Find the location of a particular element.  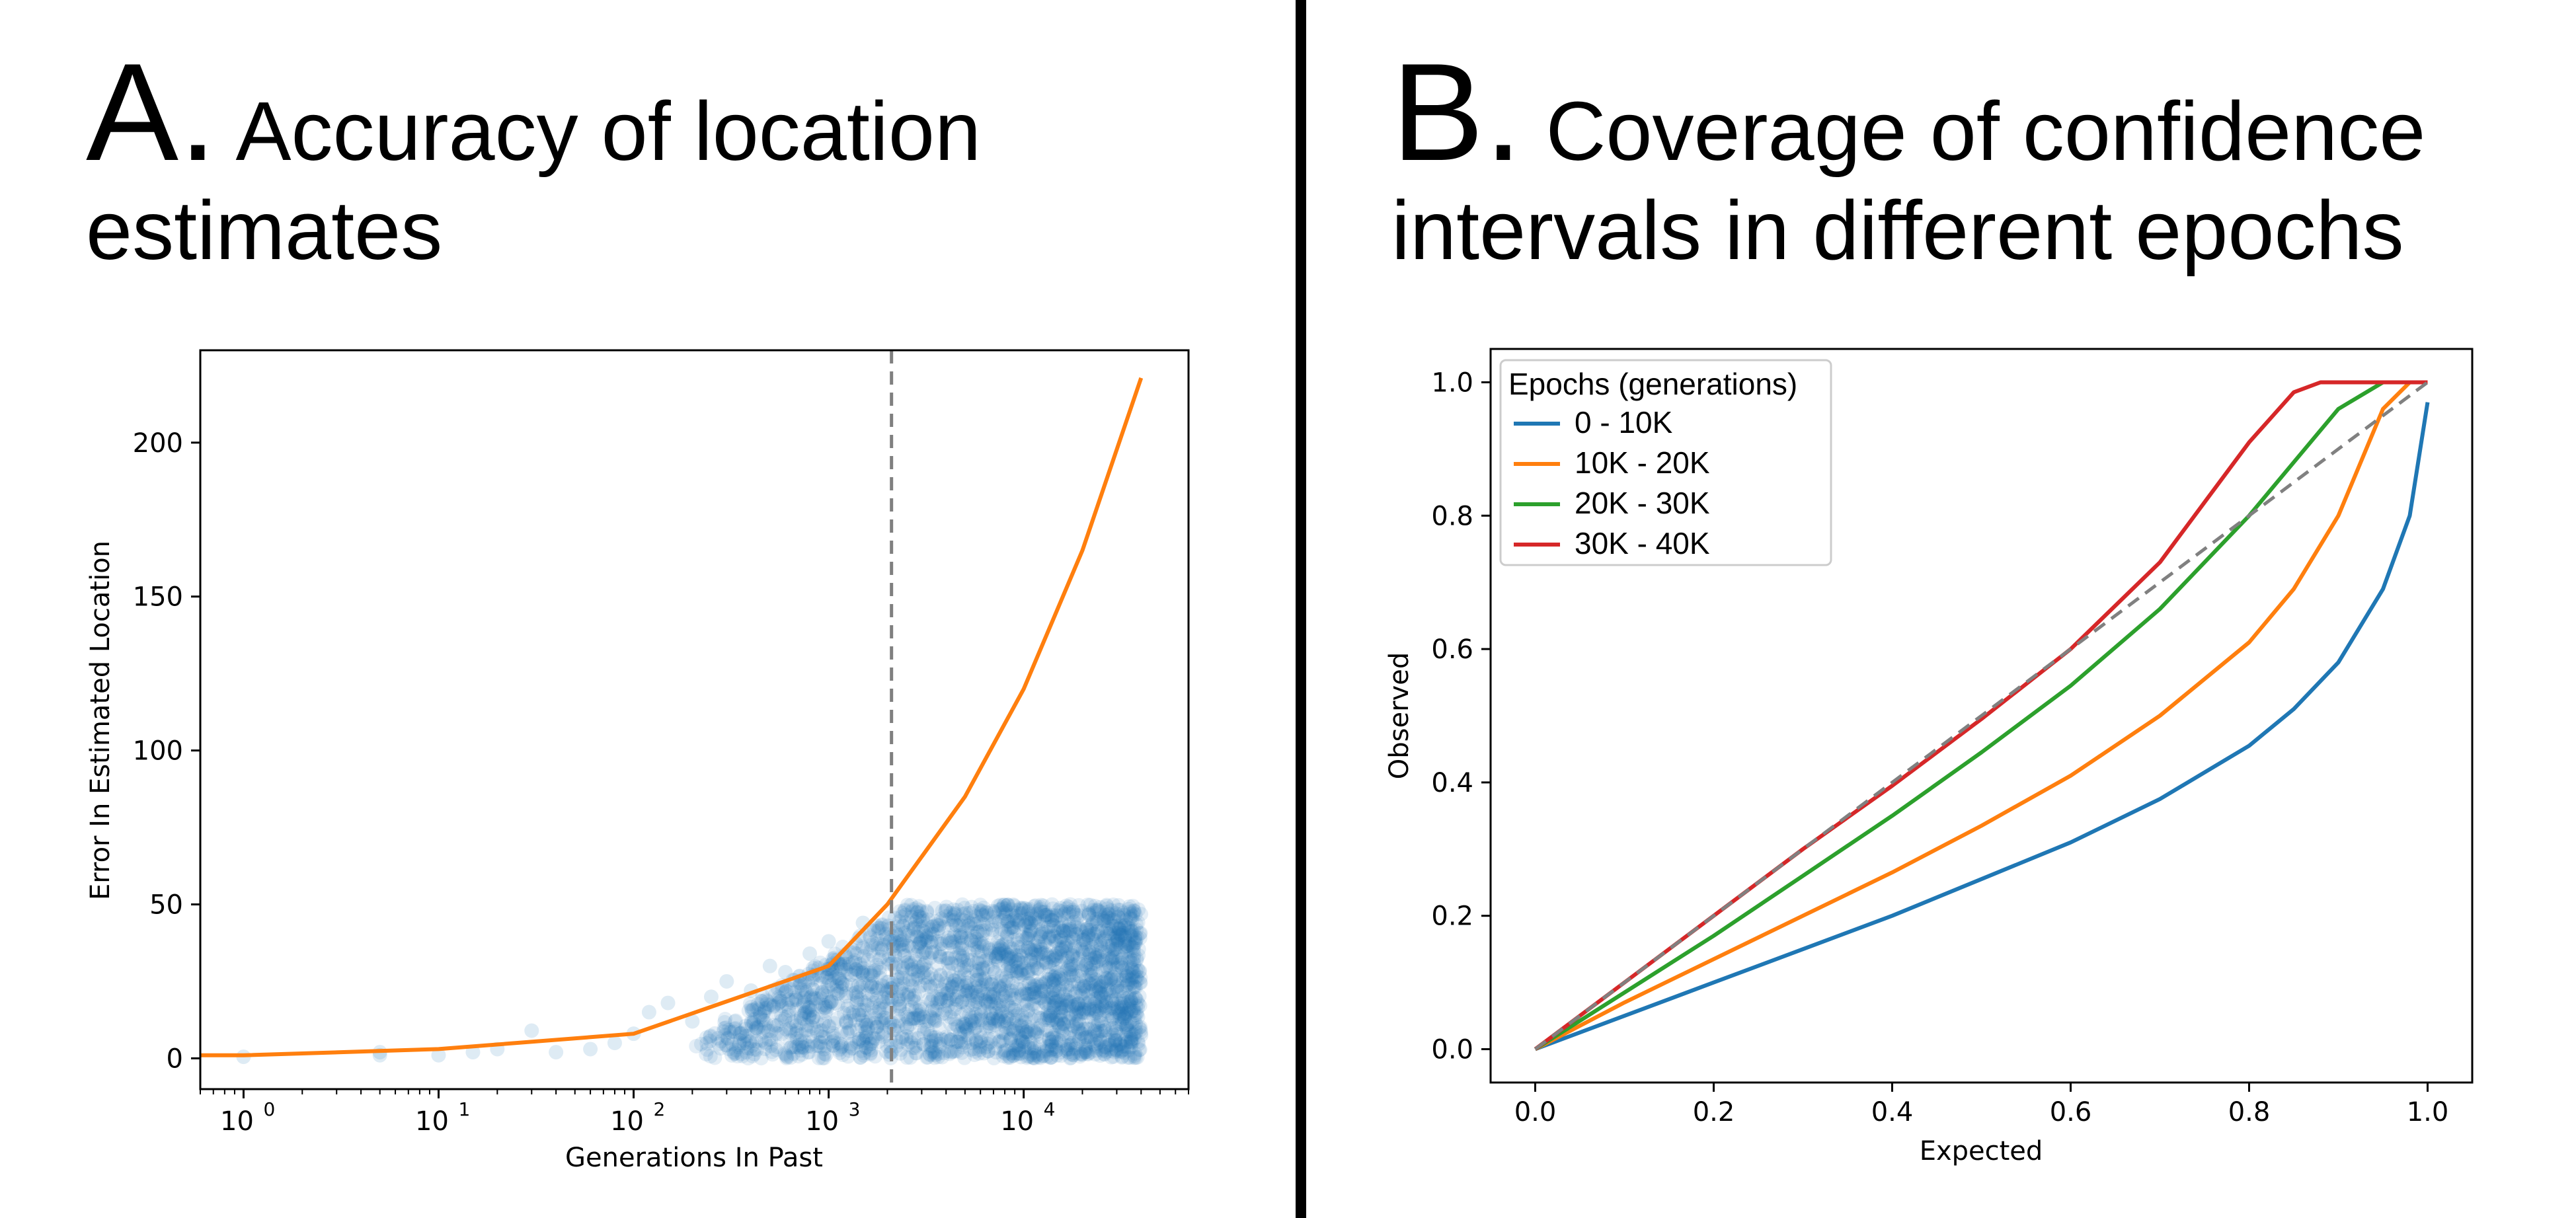

x-tick-label: 0.4 is located at coordinates (1892, 1112).